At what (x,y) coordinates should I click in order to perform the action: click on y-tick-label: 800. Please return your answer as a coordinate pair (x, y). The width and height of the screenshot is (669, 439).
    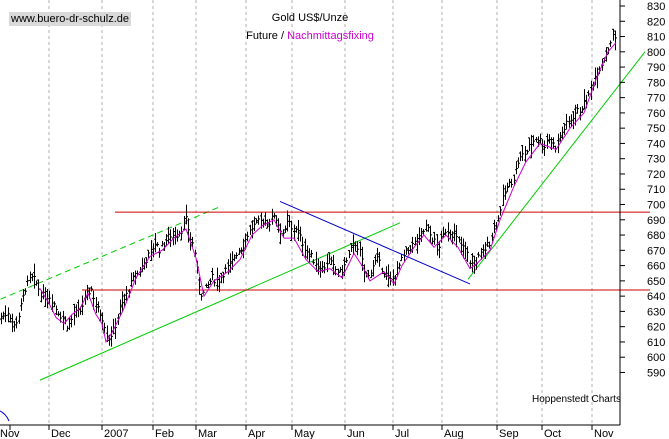
    Looking at the image, I should click on (656, 53).